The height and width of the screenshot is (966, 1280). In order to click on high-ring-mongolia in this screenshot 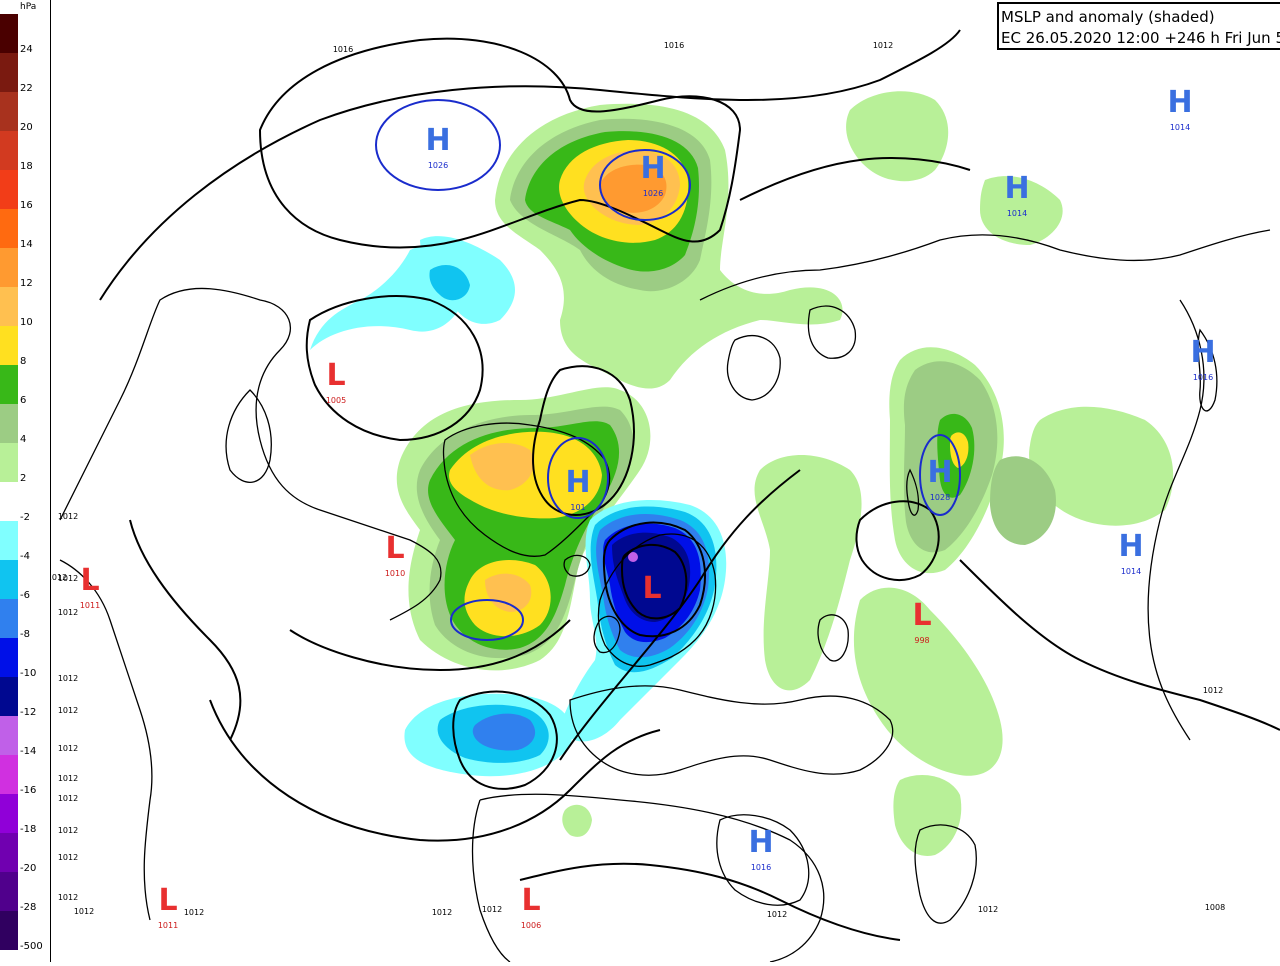, I will do `click(940, 475)`.